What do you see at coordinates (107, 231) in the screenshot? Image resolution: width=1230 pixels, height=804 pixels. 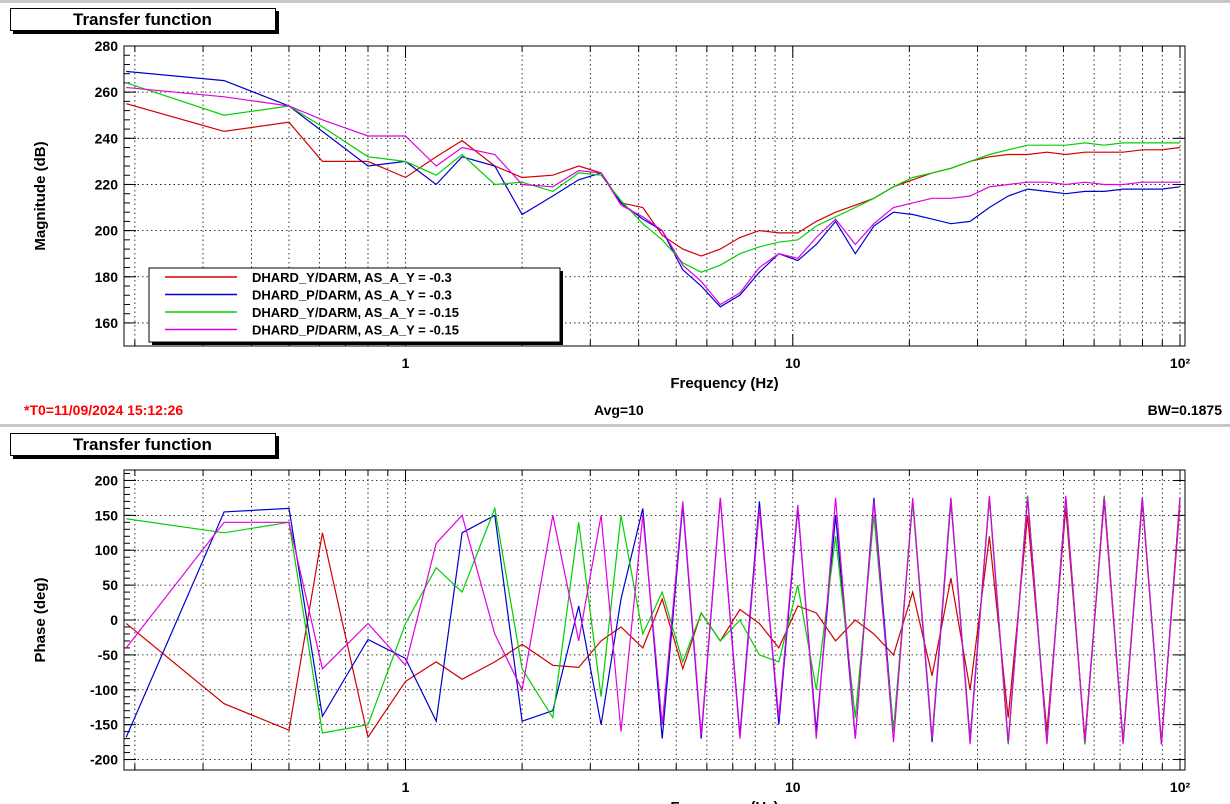 I see `mag-ytick-label: 200` at bounding box center [107, 231].